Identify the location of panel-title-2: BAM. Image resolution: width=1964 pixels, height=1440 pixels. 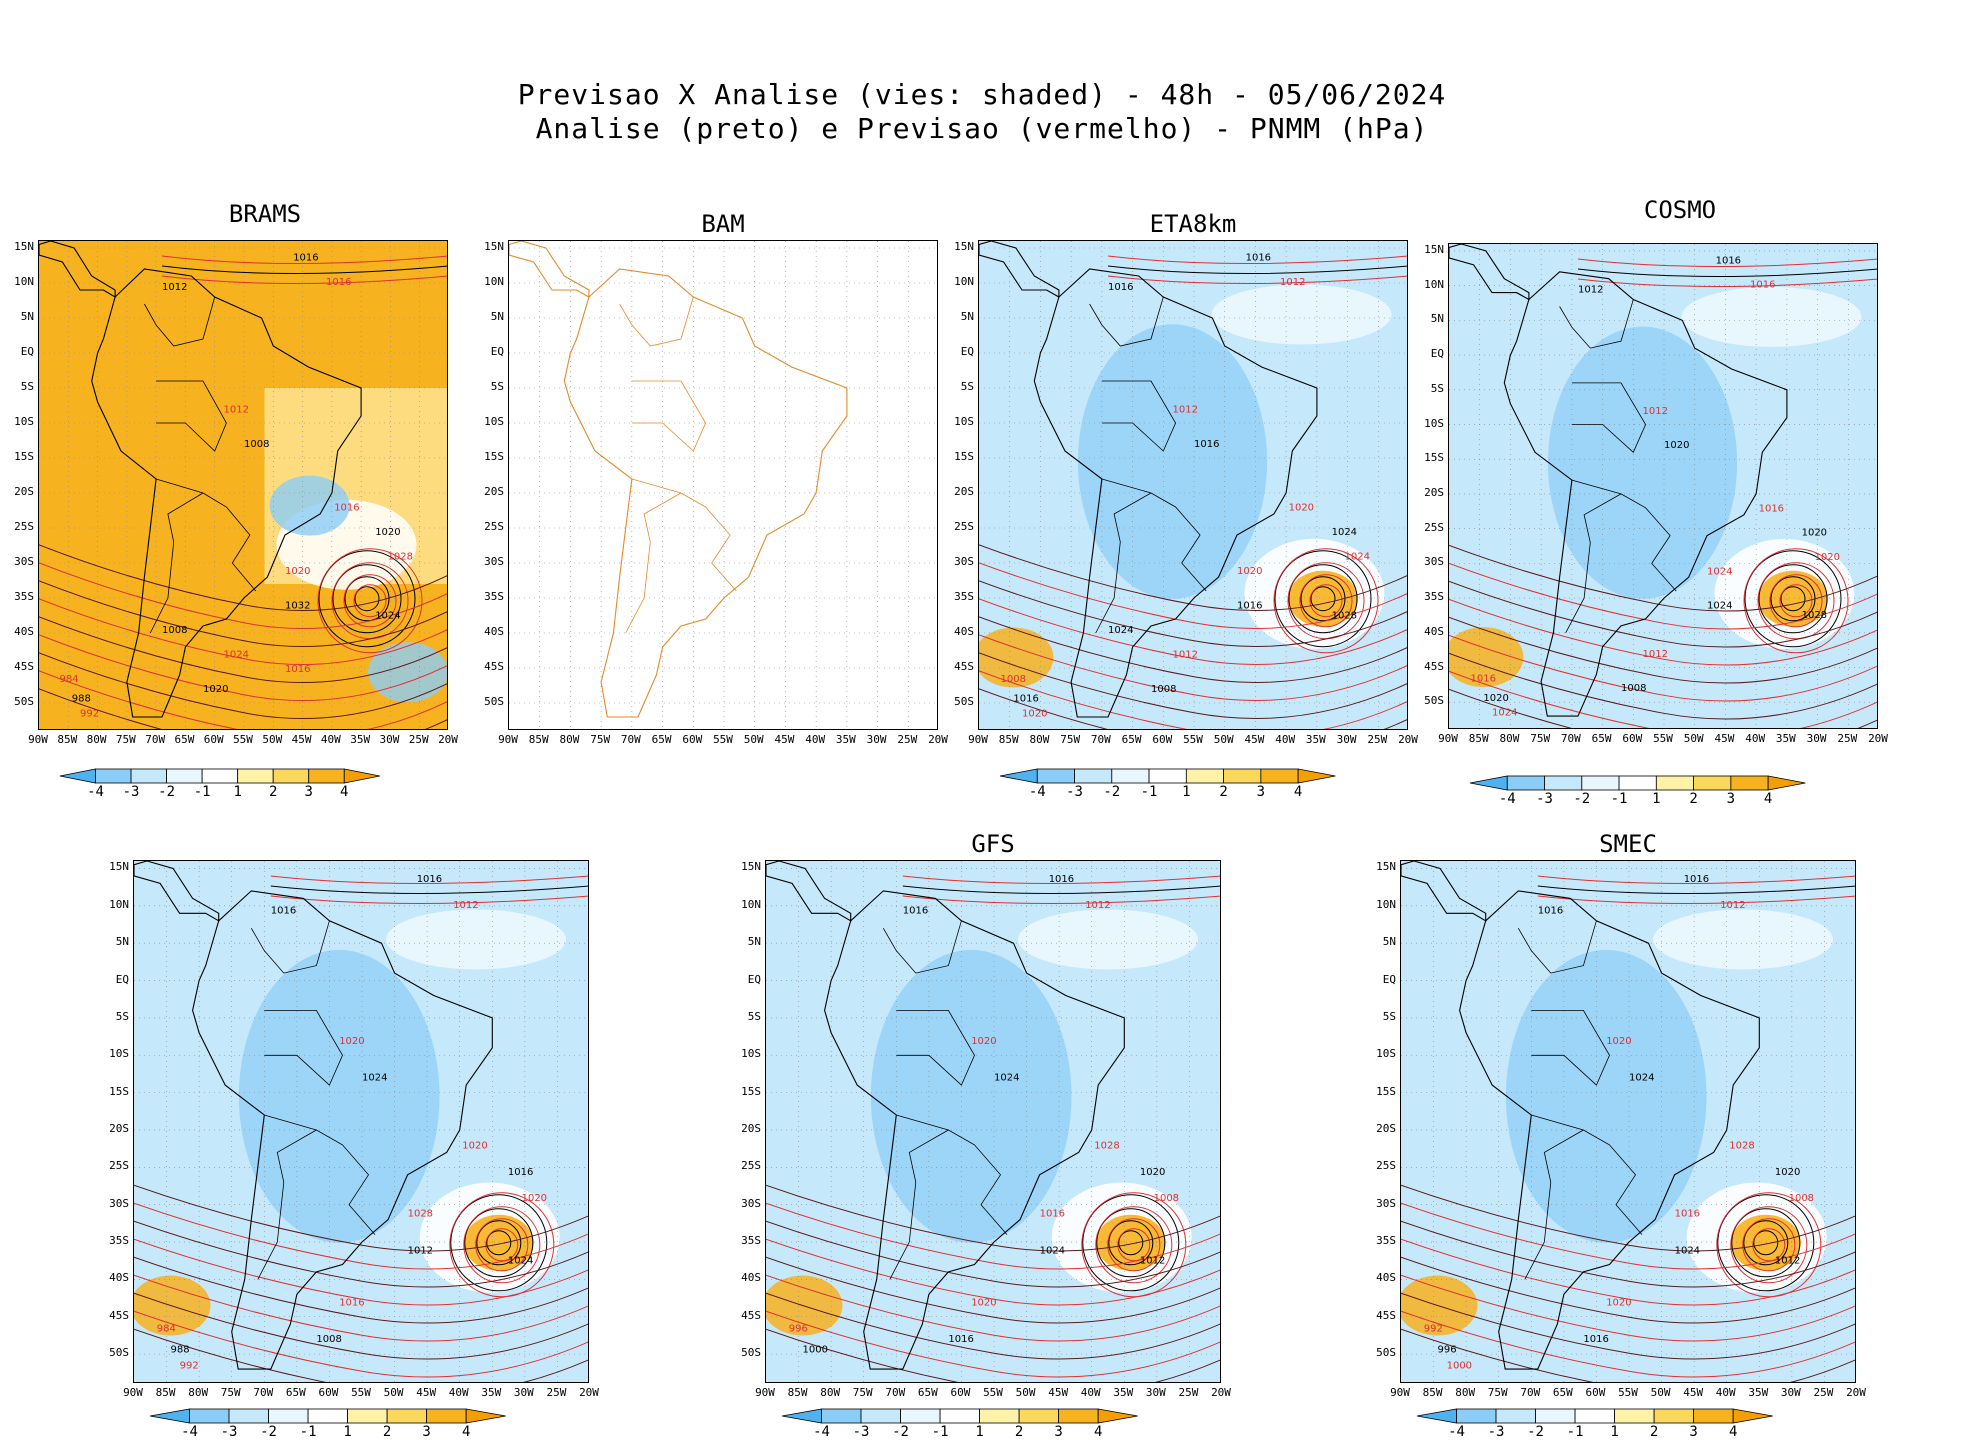
(723, 224).